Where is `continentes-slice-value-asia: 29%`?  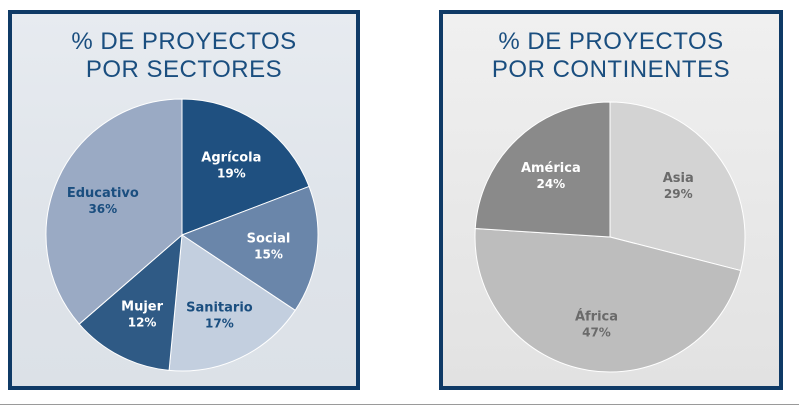
continentes-slice-value-asia: 29% is located at coordinates (678, 194).